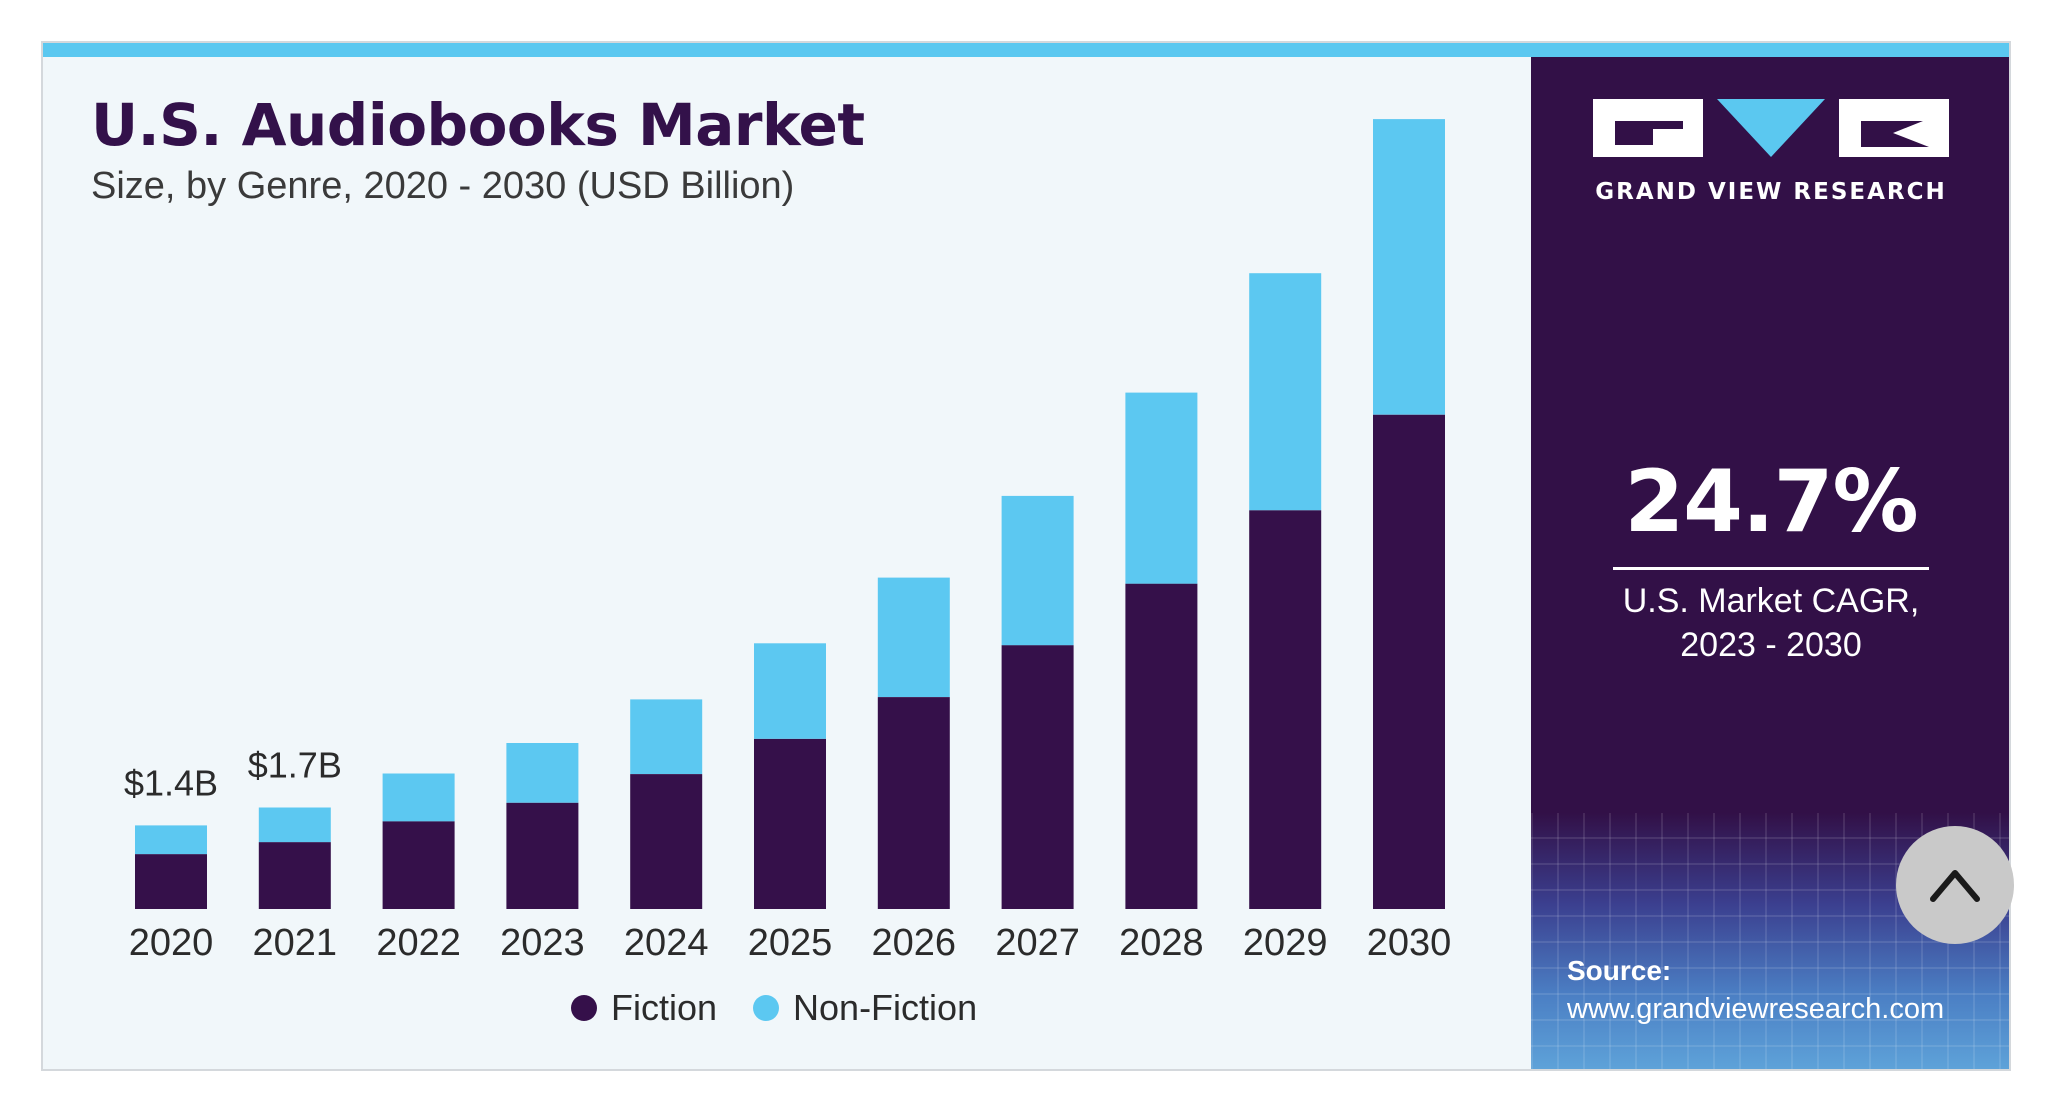 The width and height of the screenshot is (2048, 1108). Describe the element at coordinates (885, 1007) in the screenshot. I see `legend-label-non-fiction: Non-Fiction` at that location.